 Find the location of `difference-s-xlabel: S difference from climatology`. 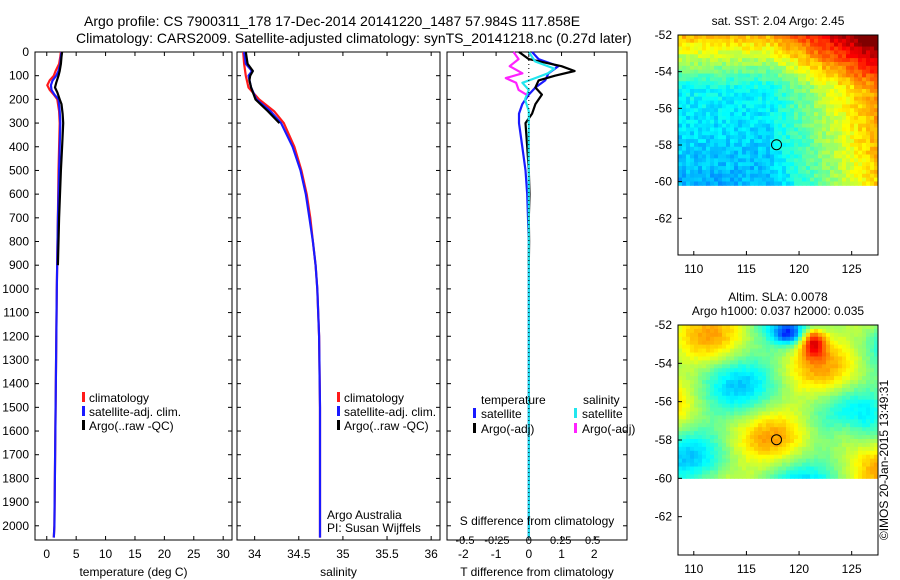

difference-s-xlabel: S difference from climatology is located at coordinates (537, 521).